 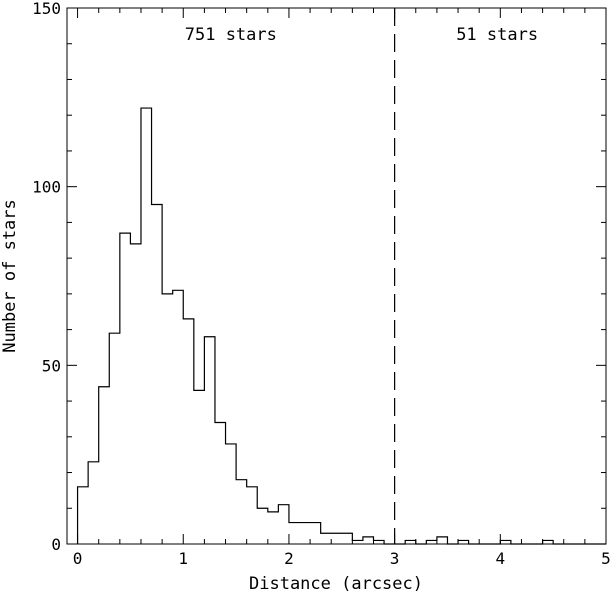 I want to click on x-tick-label: 5, so click(x=605, y=558).